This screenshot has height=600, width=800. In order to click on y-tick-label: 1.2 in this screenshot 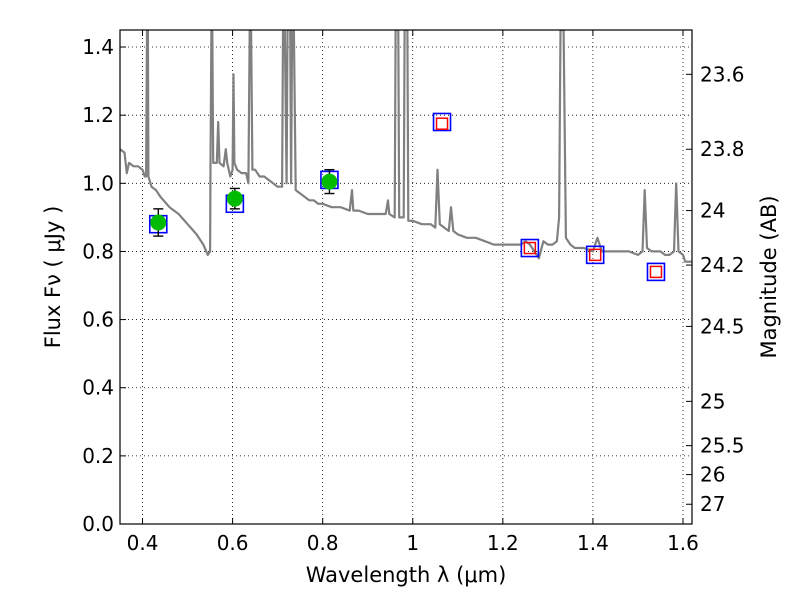, I will do `click(98, 115)`.